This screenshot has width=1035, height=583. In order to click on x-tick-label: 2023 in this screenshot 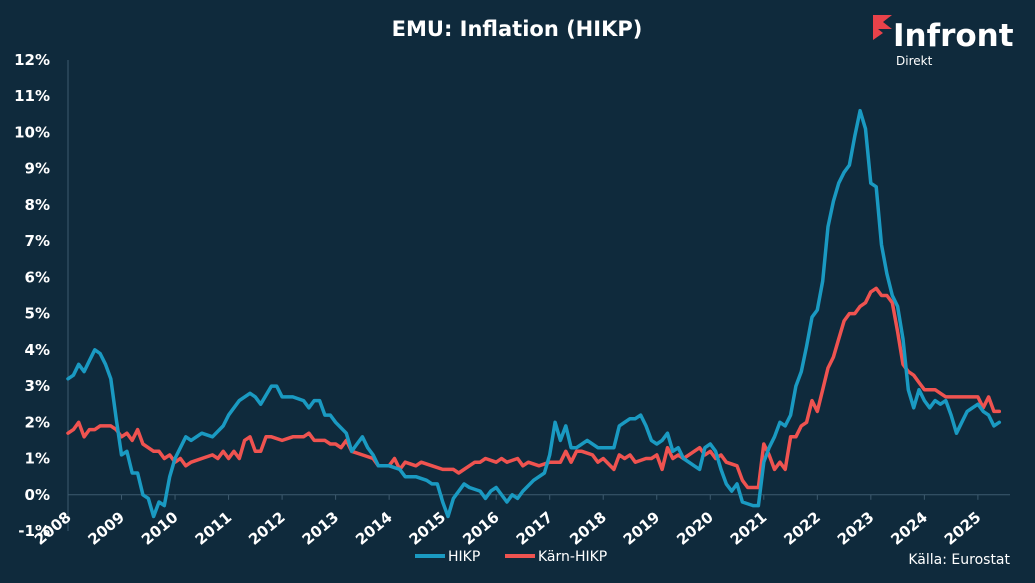, I will do `click(856, 528)`.